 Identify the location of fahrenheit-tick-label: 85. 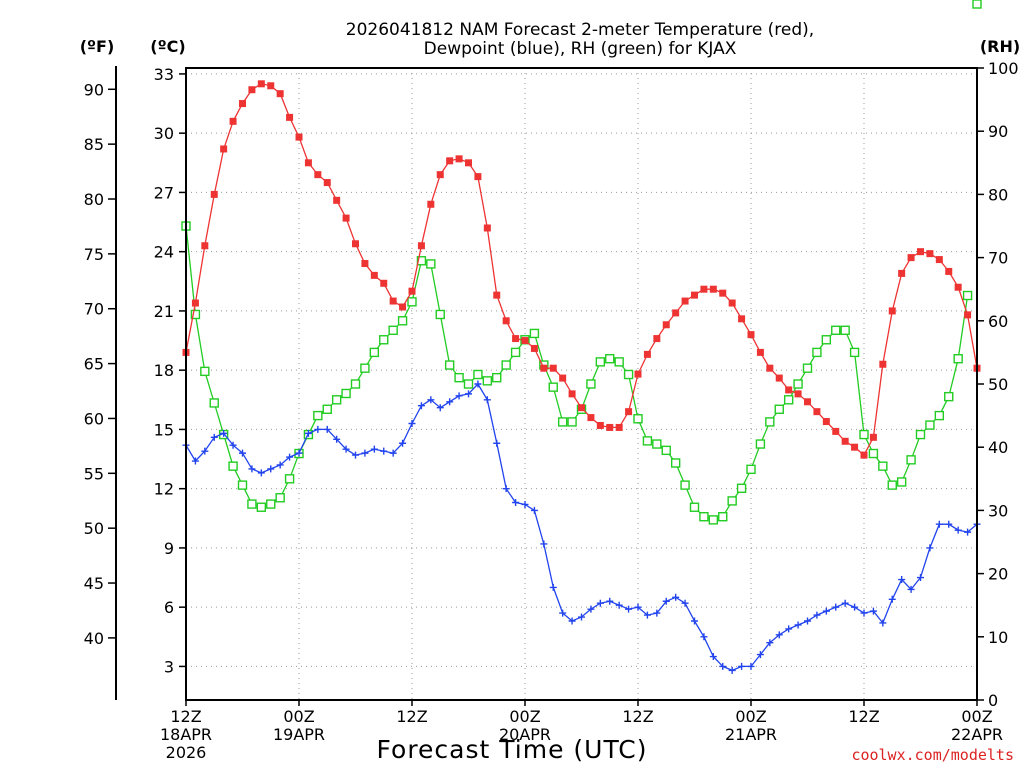
(94, 144).